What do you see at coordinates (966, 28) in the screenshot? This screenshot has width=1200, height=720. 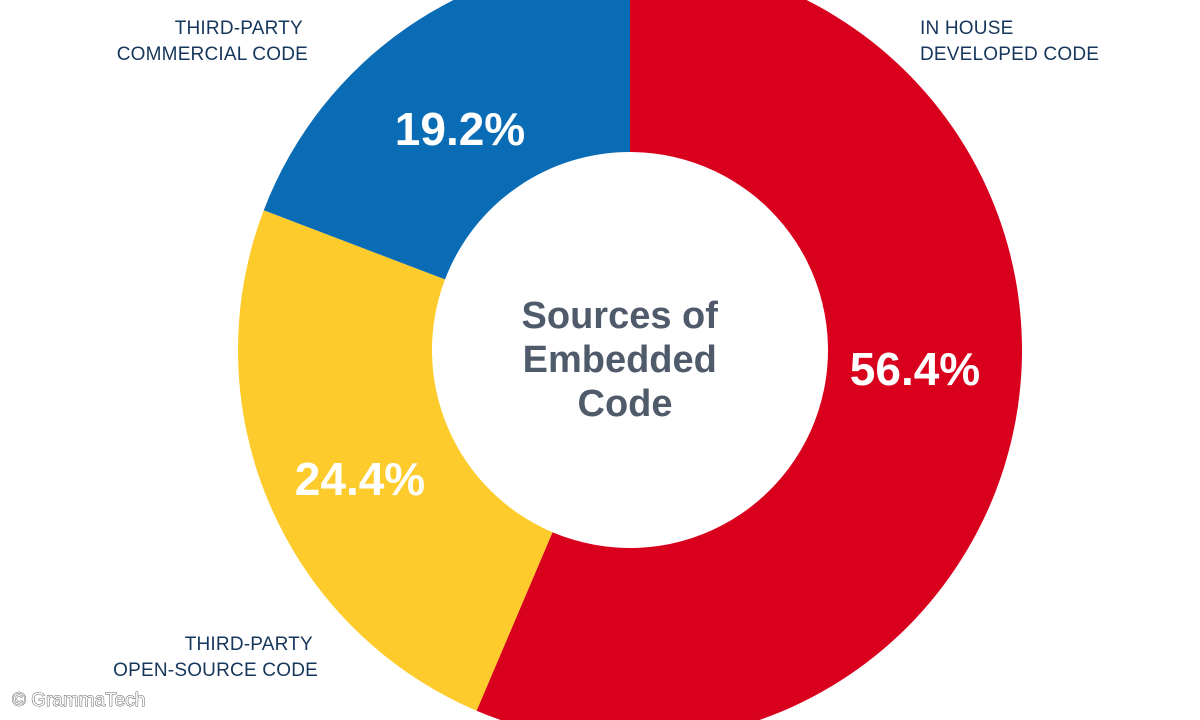 I see `slice-label-in-house-line-1: IN HOUSE` at bounding box center [966, 28].